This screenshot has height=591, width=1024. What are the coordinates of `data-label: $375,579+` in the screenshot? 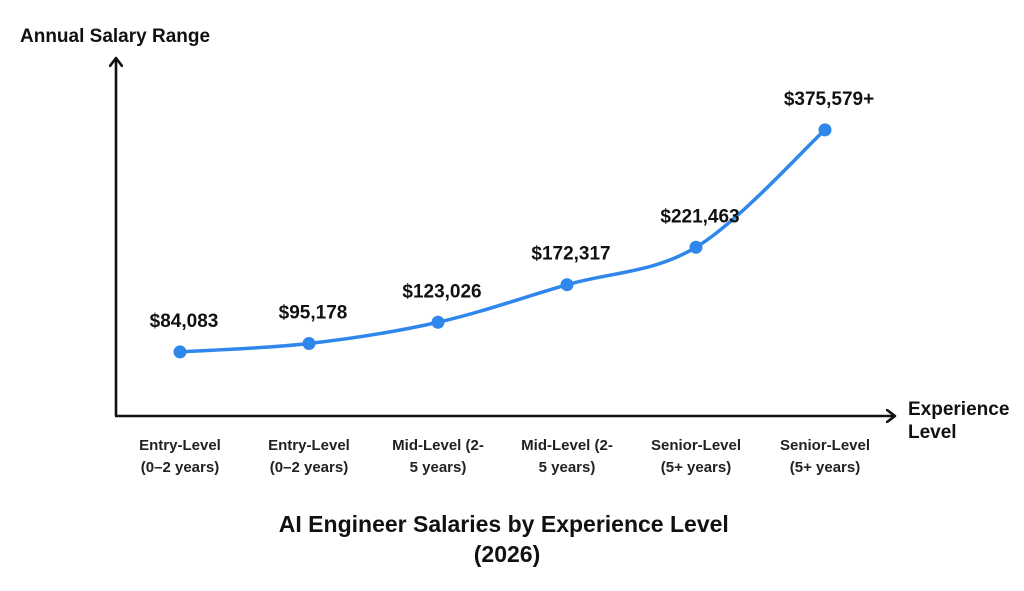 It's located at (829, 99).